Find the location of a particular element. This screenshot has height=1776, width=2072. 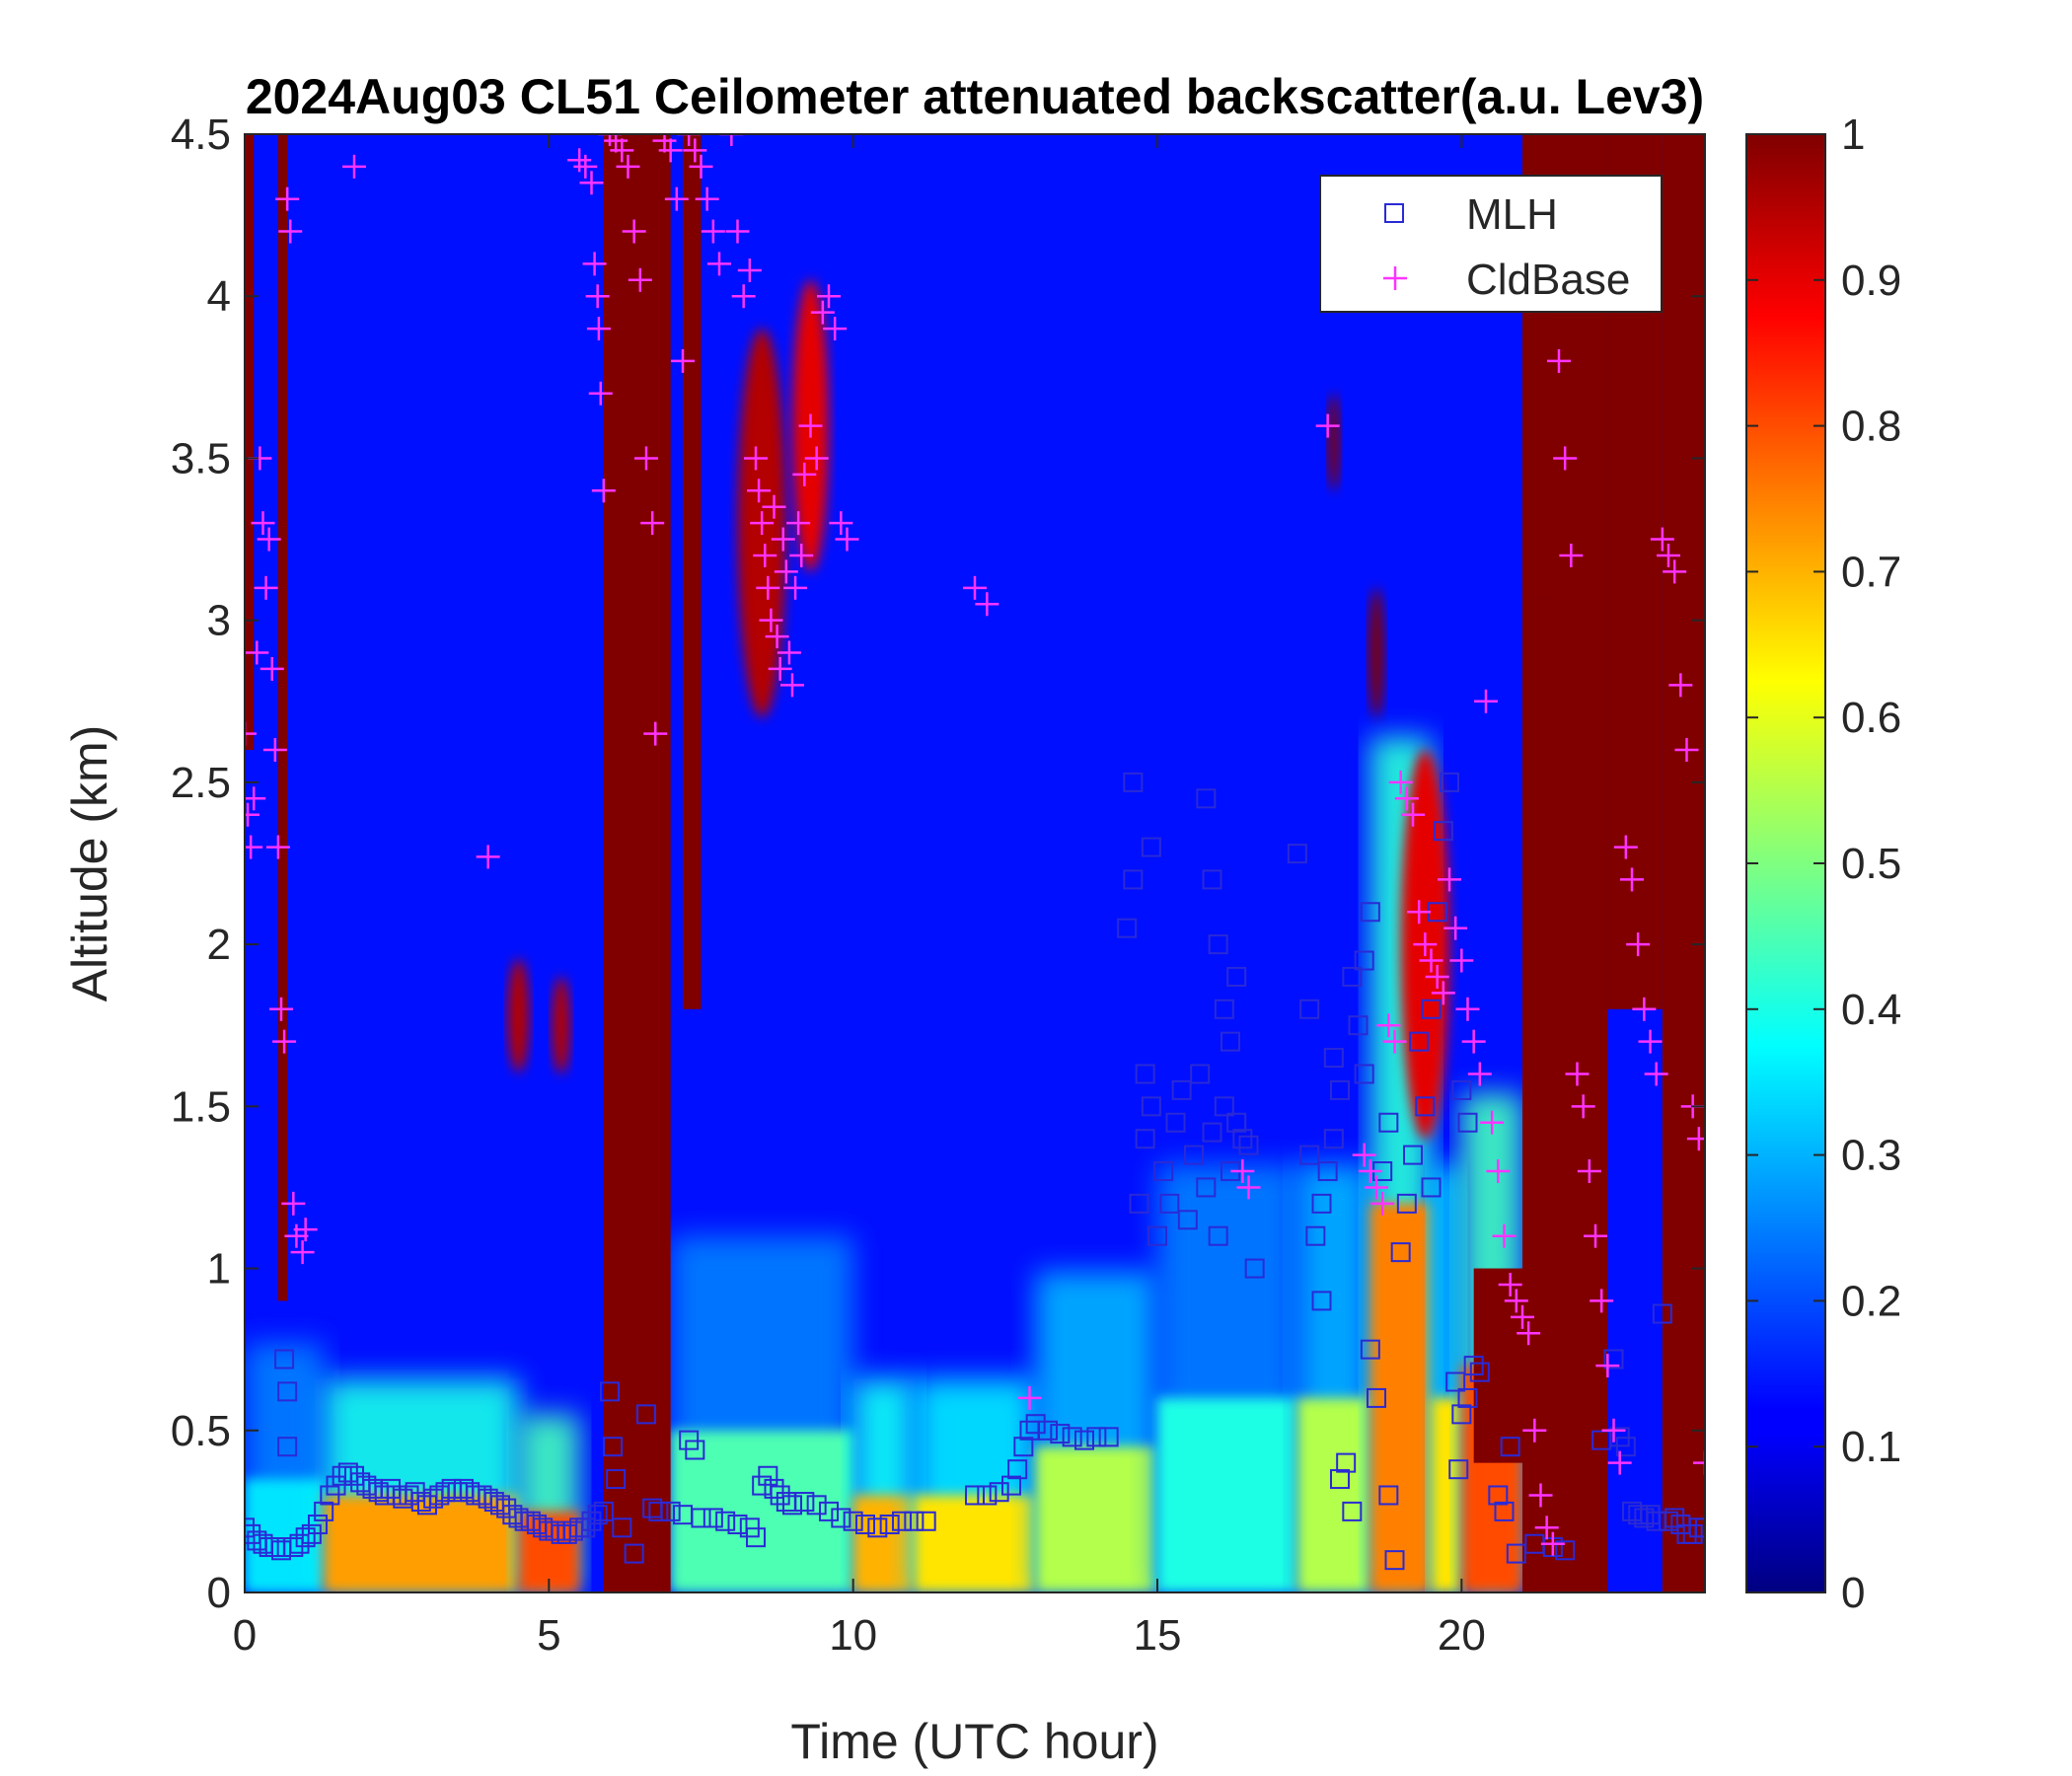

colorbar-tick-label: 0.2 is located at coordinates (1871, 1301).